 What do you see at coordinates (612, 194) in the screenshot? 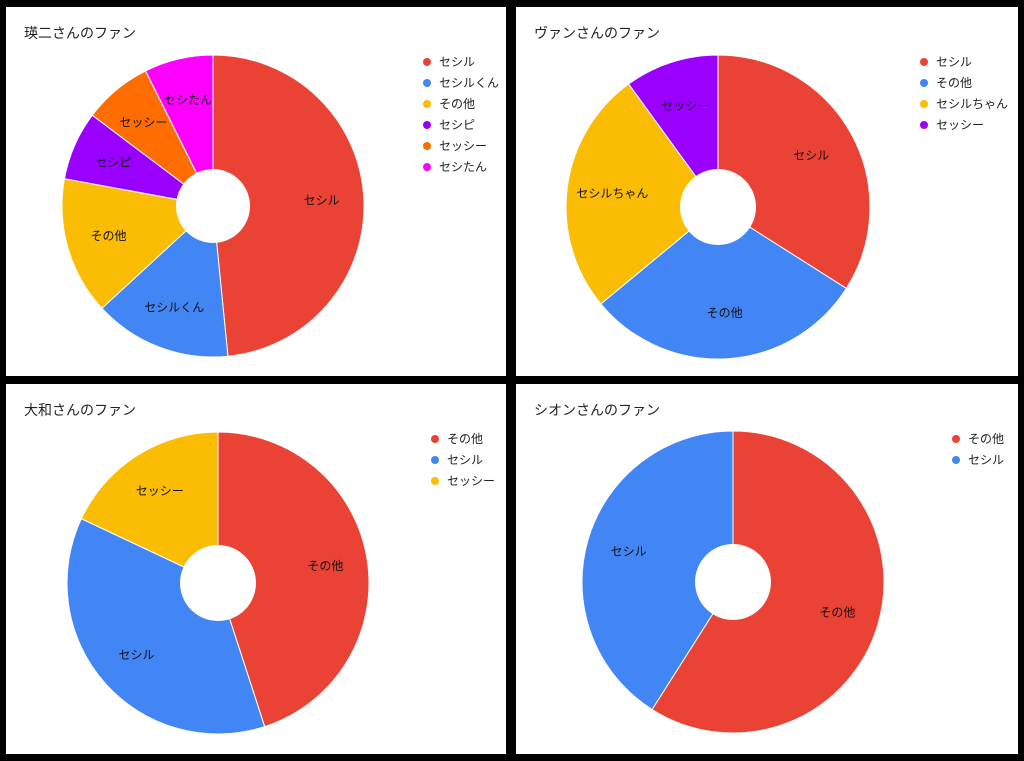
I see `slice-label: セシルちゃん` at bounding box center [612, 194].